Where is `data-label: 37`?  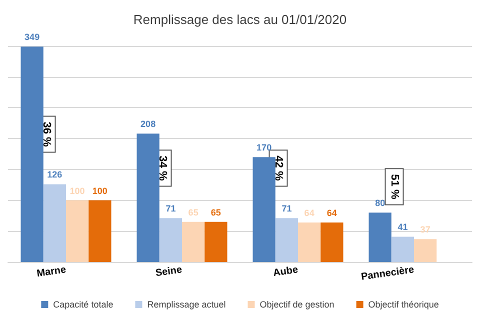
data-label: 37 is located at coordinates (425, 229).